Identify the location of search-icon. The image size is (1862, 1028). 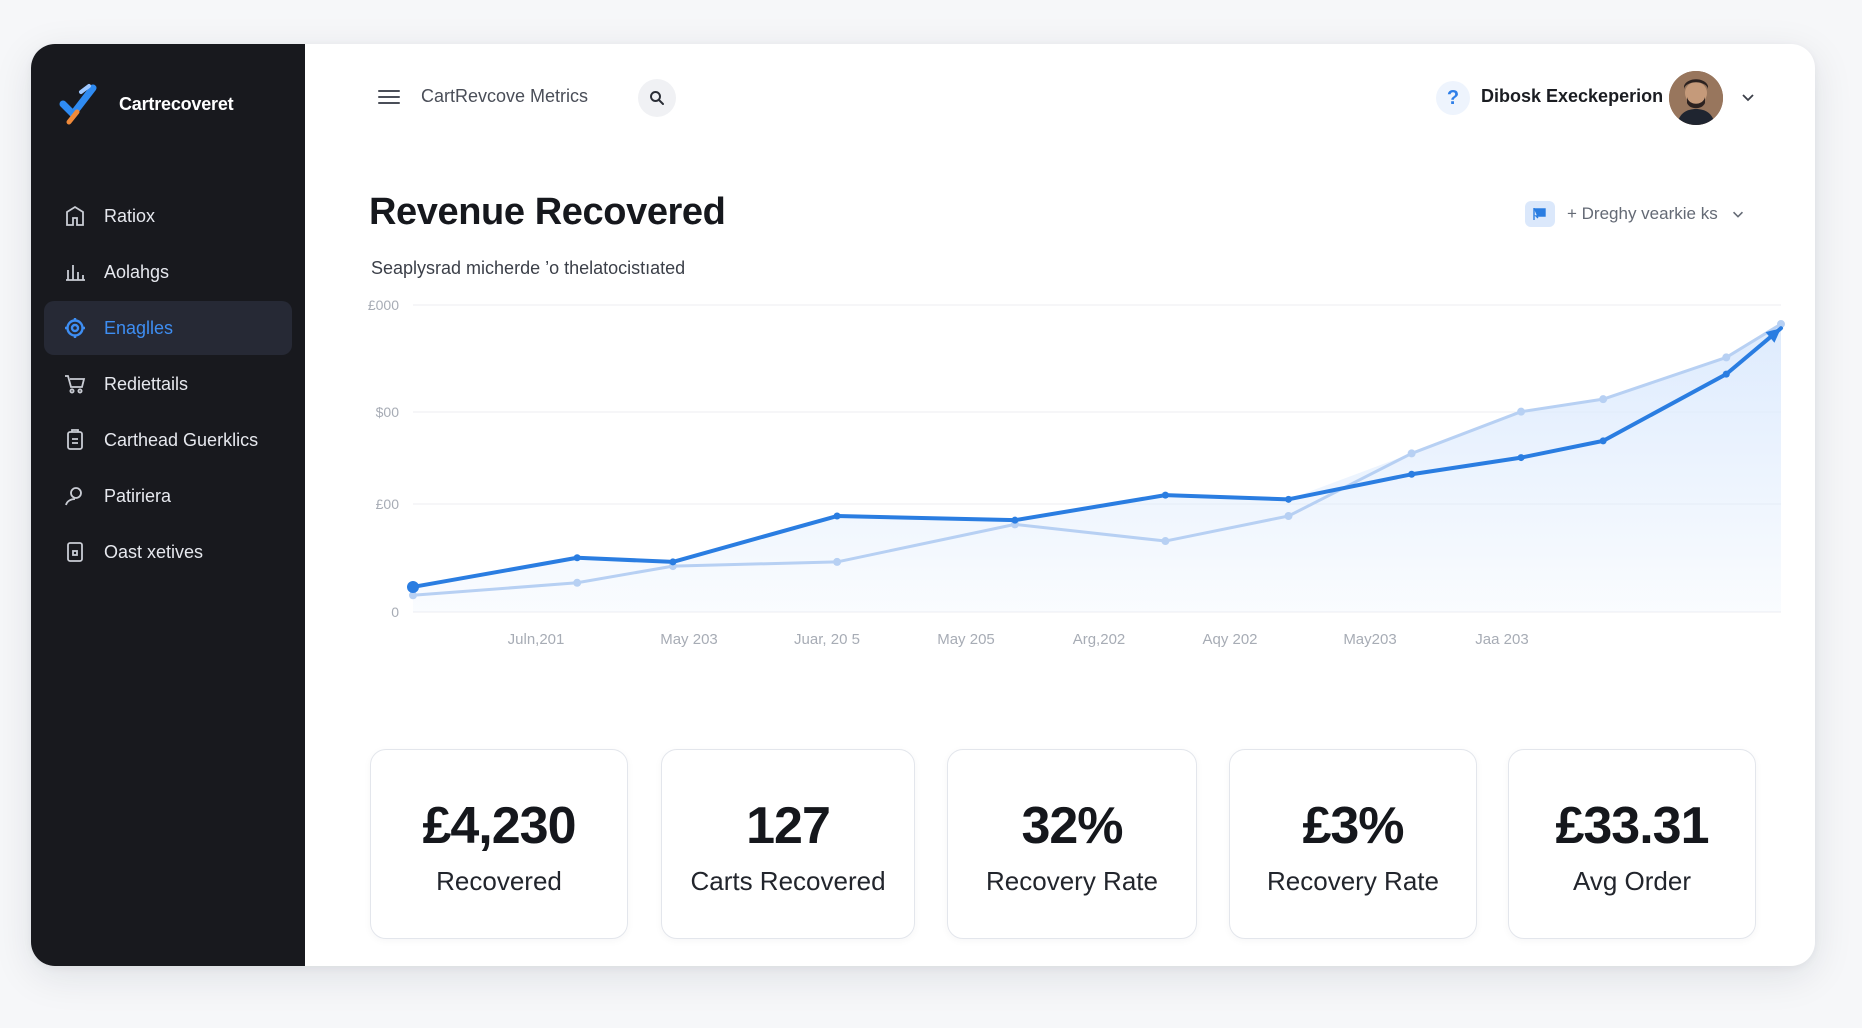
(657, 98).